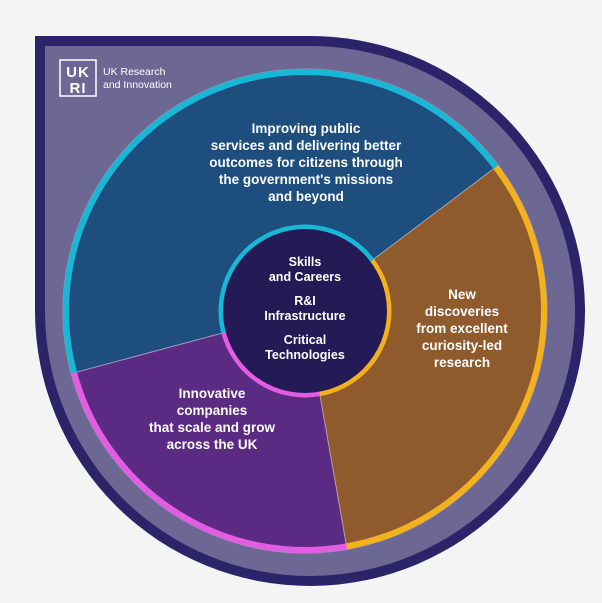 Image resolution: width=602 pixels, height=603 pixels. I want to click on org-name-line-1: UK Research, so click(134, 72).